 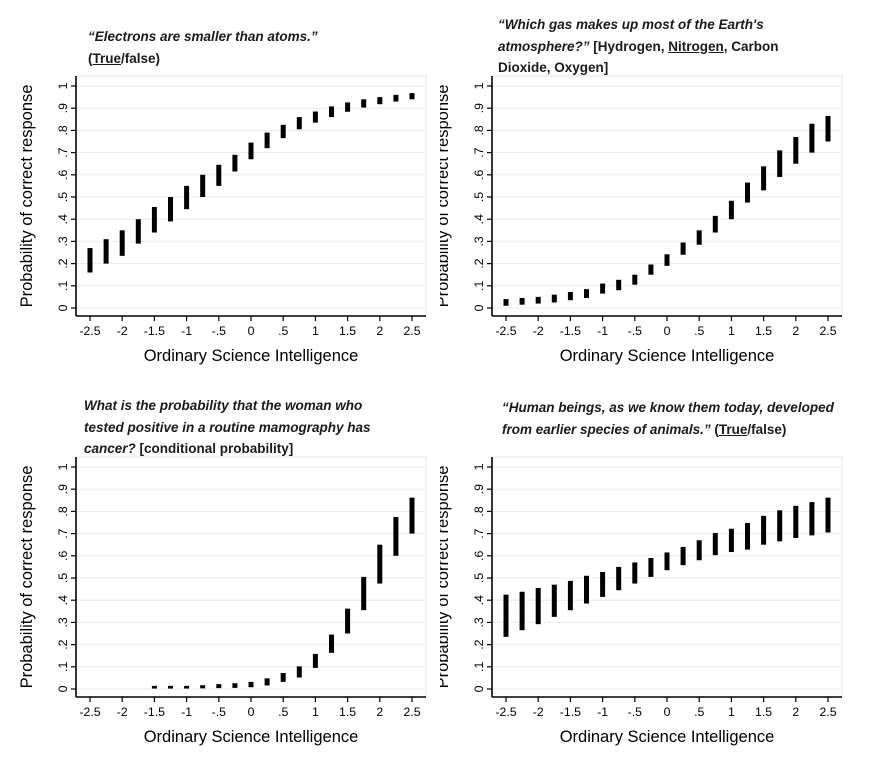 What do you see at coordinates (505, 712) in the screenshot?
I see `x-tick-label: -2.5` at bounding box center [505, 712].